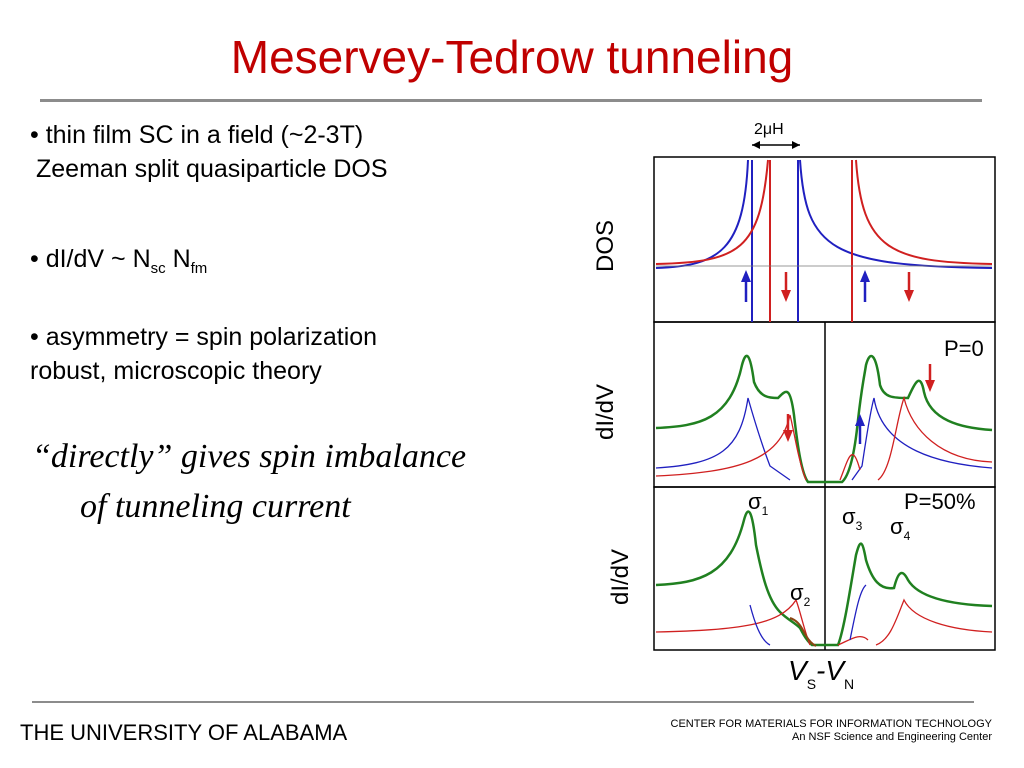 The width and height of the screenshot is (1024, 768). I want to click on dos-curve-blue, so click(824, 240).